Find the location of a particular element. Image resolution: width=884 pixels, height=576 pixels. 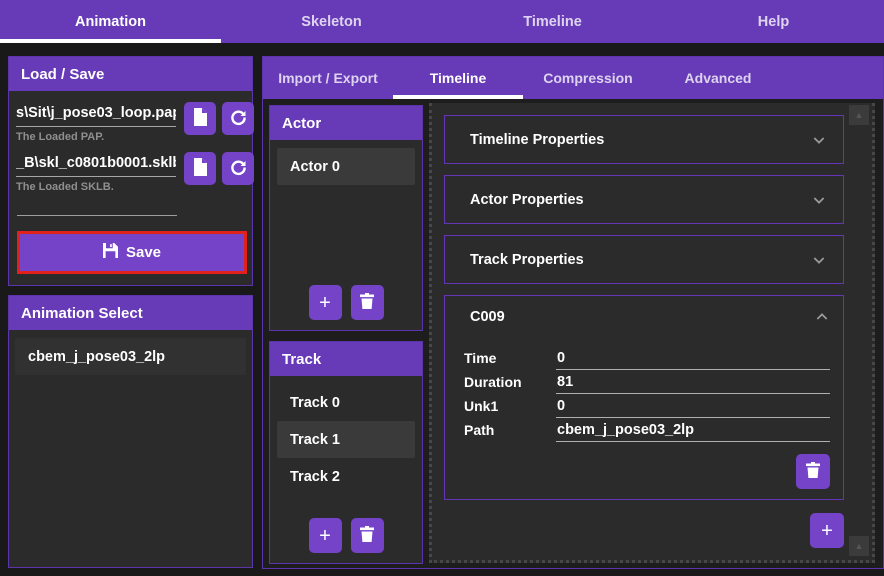

sklb-browse-button is located at coordinates (200, 168).